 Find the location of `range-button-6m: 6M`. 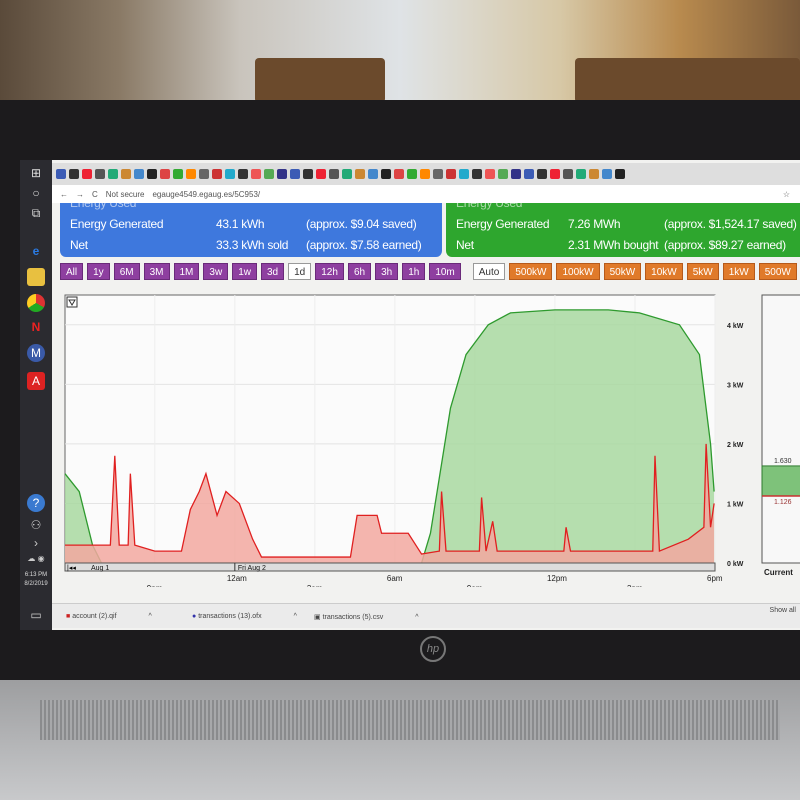

range-button-6m: 6M is located at coordinates (126, 271).